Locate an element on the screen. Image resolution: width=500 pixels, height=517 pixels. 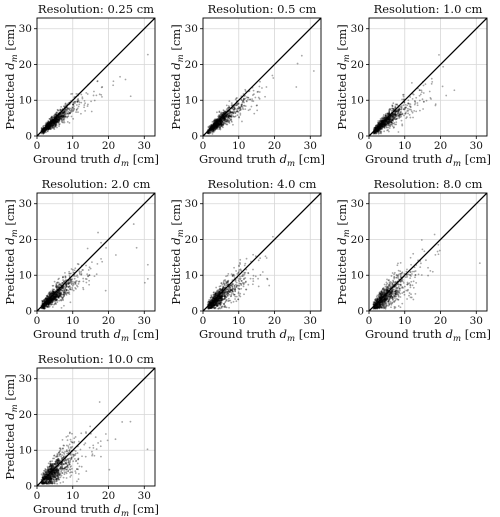
y-tick-label: 20 is located at coordinates (25, 240).